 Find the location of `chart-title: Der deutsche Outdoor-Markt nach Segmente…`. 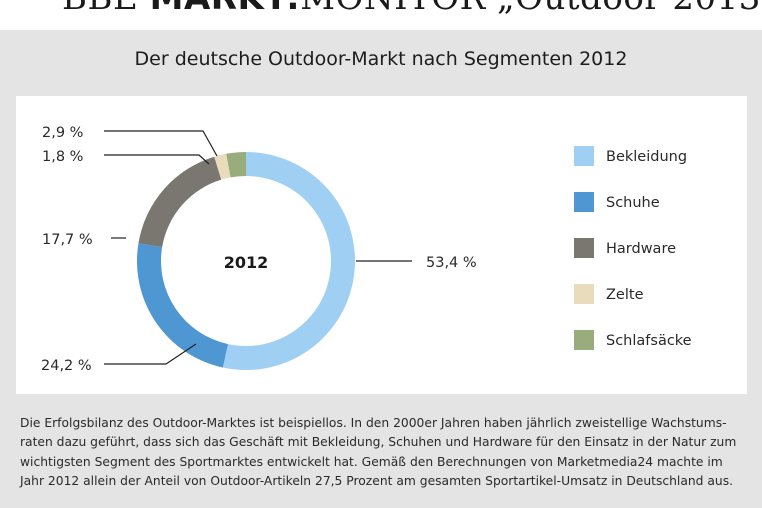

chart-title: Der deutsche Outdoor-Markt nach Segmente… is located at coordinates (381, 59).